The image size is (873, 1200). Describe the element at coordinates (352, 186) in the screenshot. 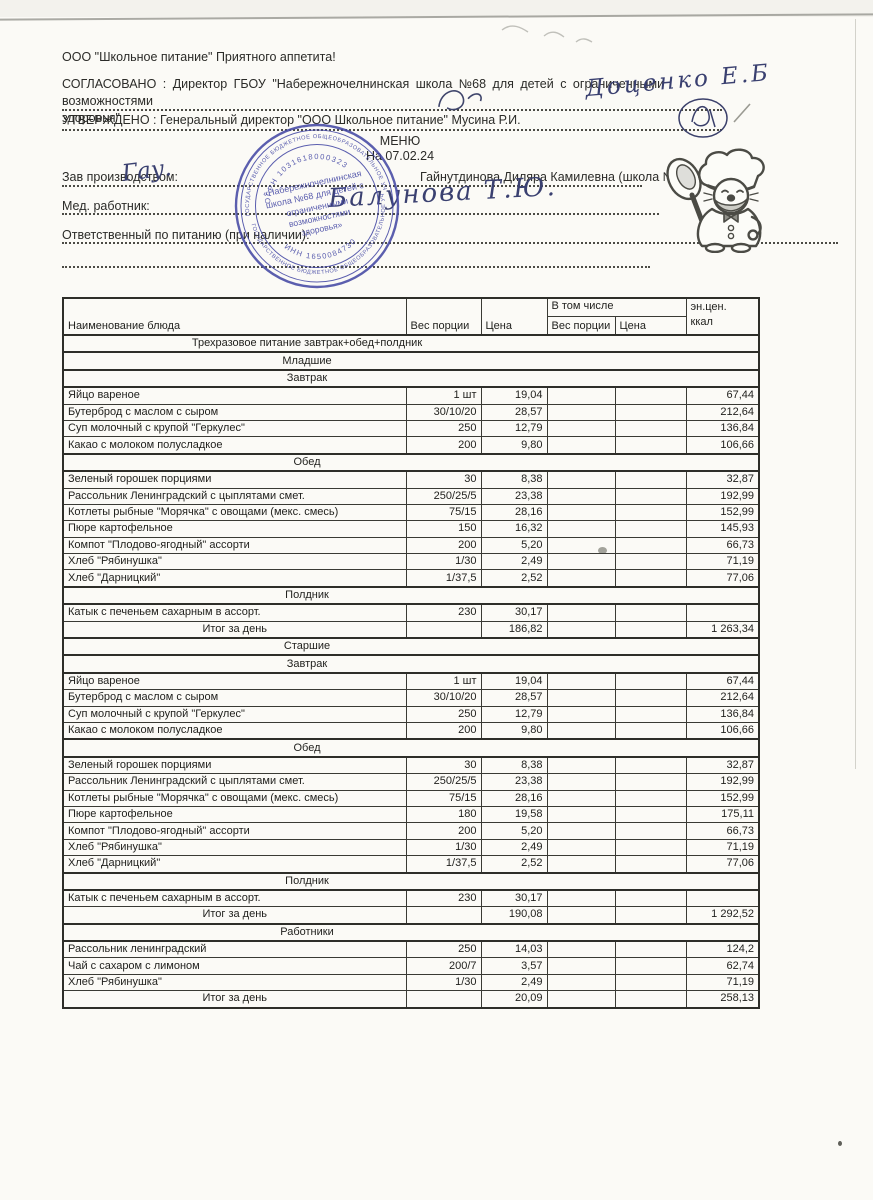

I see `production-manager-dotted-line` at that location.